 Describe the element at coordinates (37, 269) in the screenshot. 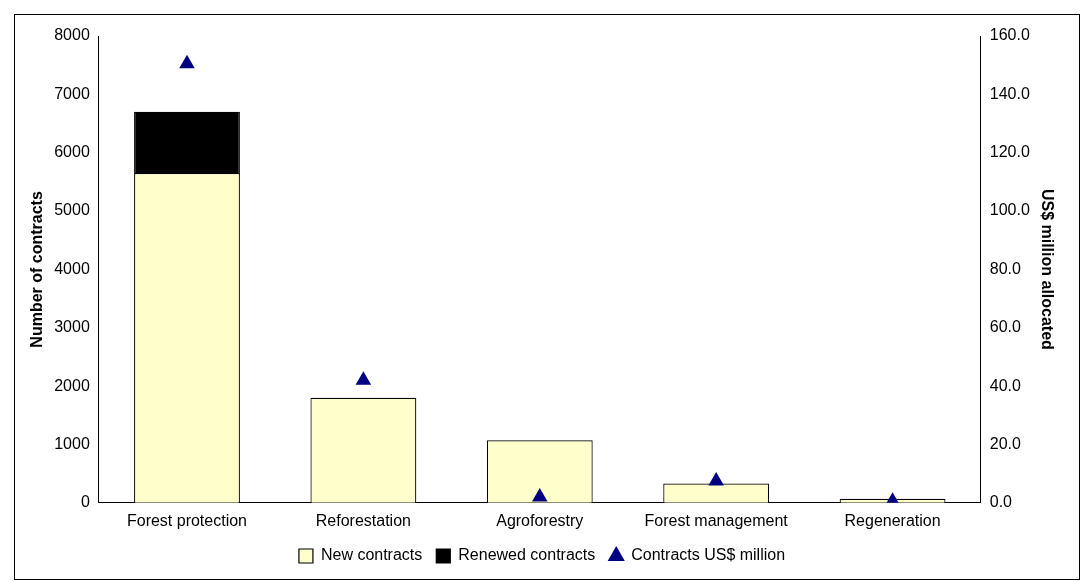

I see `y-axis-title: Number of contracts` at that location.